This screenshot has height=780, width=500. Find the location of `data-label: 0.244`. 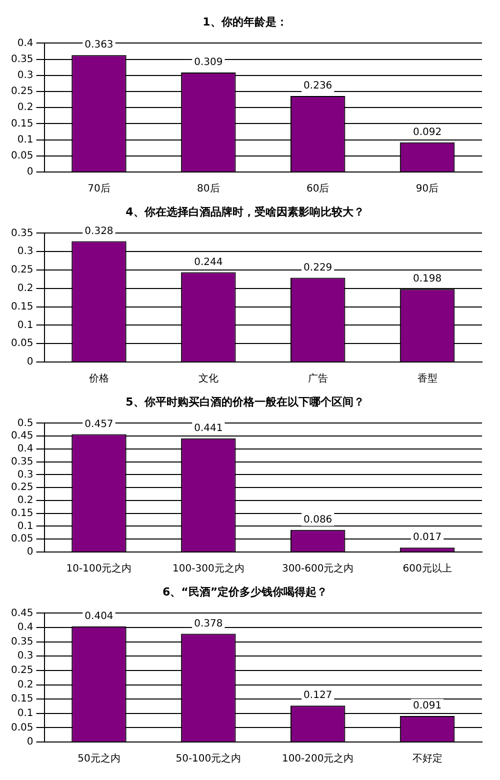

data-label: 0.244 is located at coordinates (208, 262).